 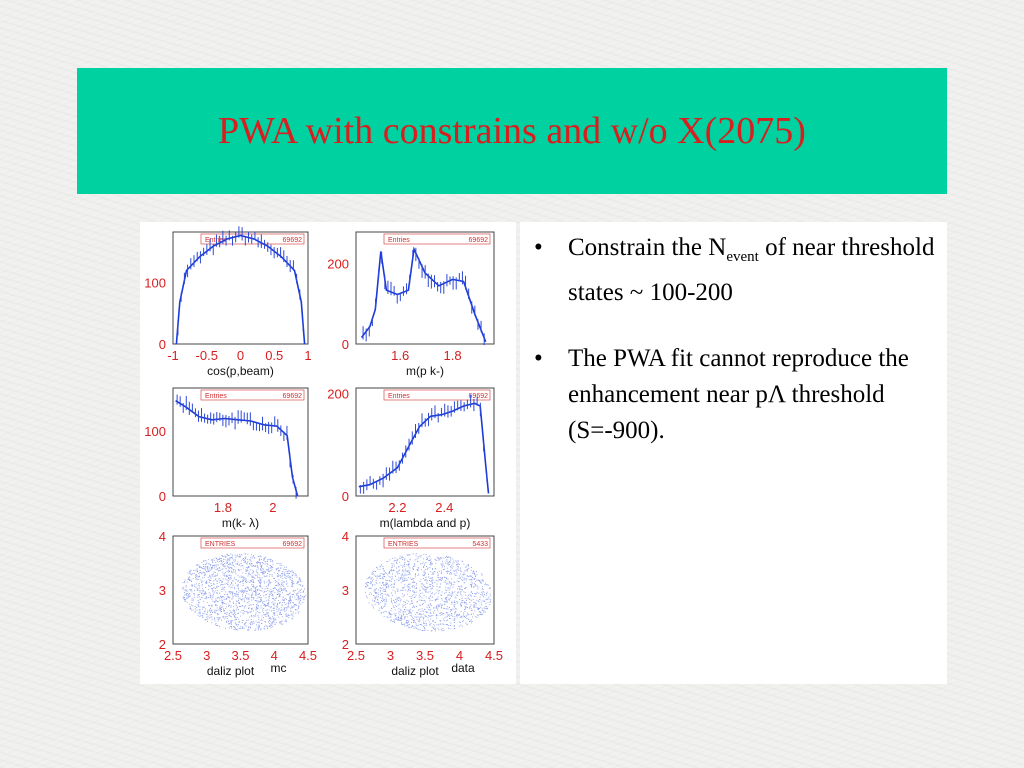 What do you see at coordinates (397, 507) in the screenshot?
I see `x-tick-label: 2.2` at bounding box center [397, 507].